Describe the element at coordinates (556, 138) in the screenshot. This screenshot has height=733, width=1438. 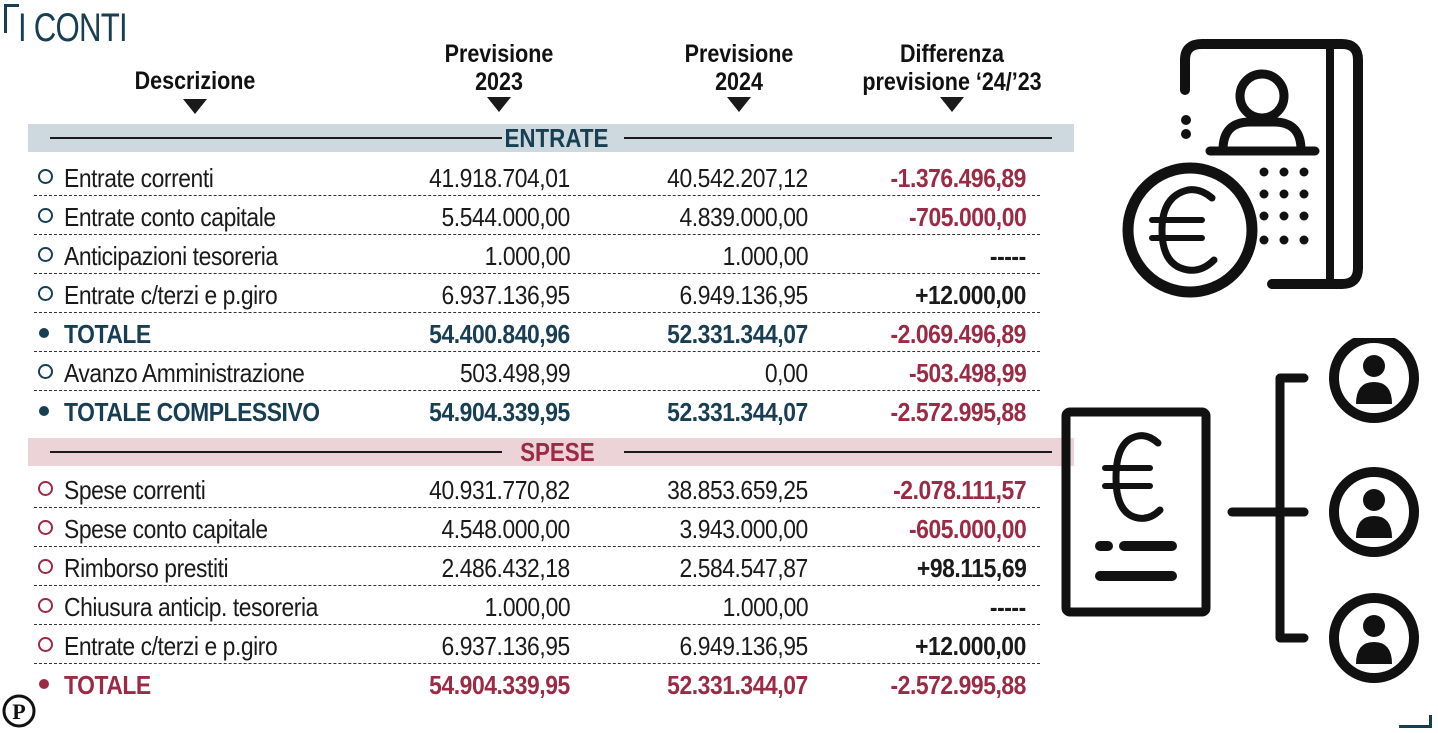
I see `section-label-entrate: ENTRATE` at that location.